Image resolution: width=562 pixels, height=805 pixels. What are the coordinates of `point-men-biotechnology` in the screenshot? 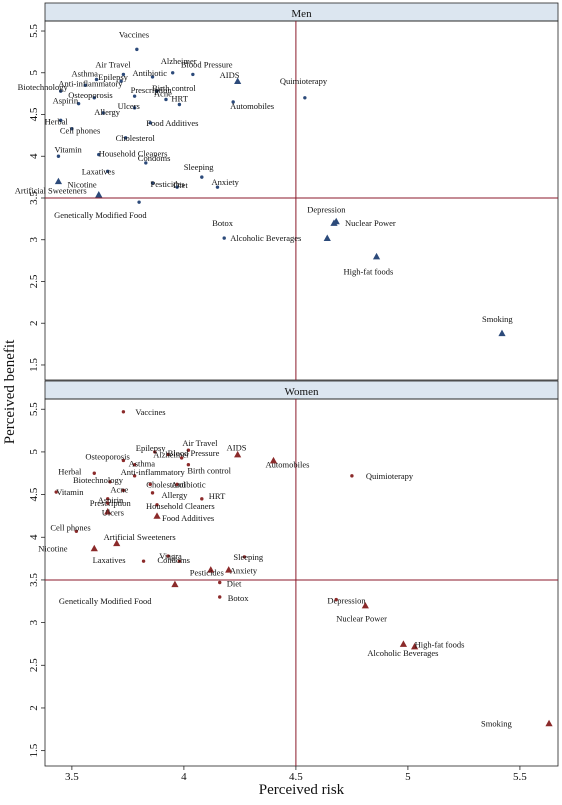 It's located at (60, 91).